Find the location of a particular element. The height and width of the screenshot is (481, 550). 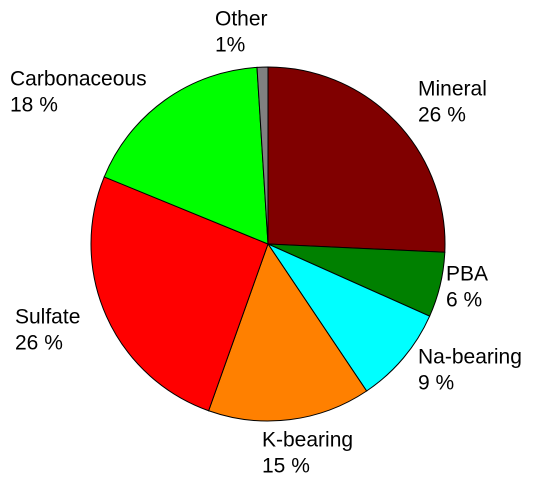

slice-label: Mineral is located at coordinates (452, 89).